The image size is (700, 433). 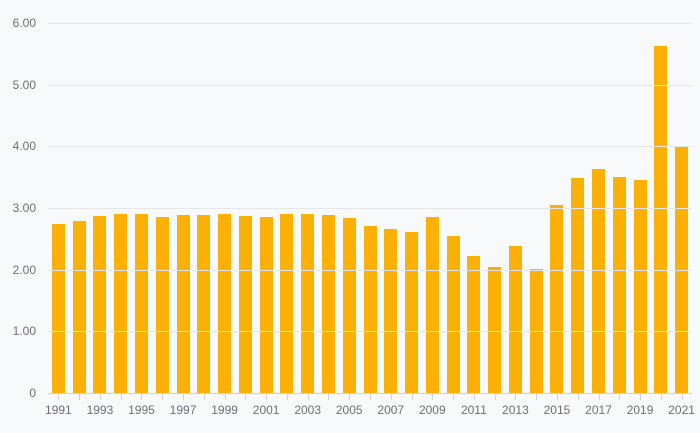 What do you see at coordinates (370, 23) in the screenshot?
I see `gridline-6.00` at bounding box center [370, 23].